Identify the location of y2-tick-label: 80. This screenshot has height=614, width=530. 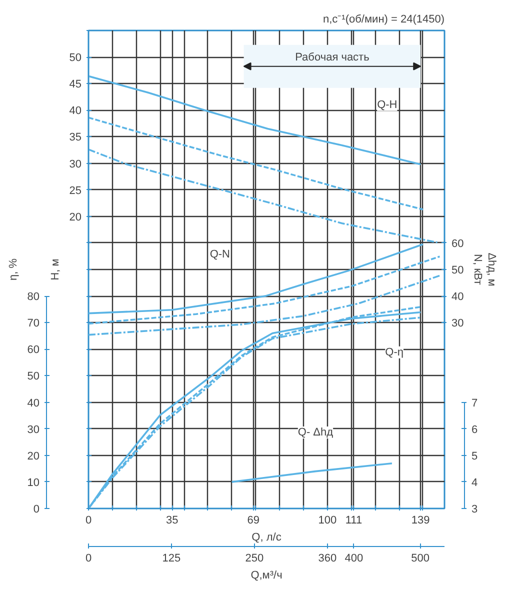
(33, 297).